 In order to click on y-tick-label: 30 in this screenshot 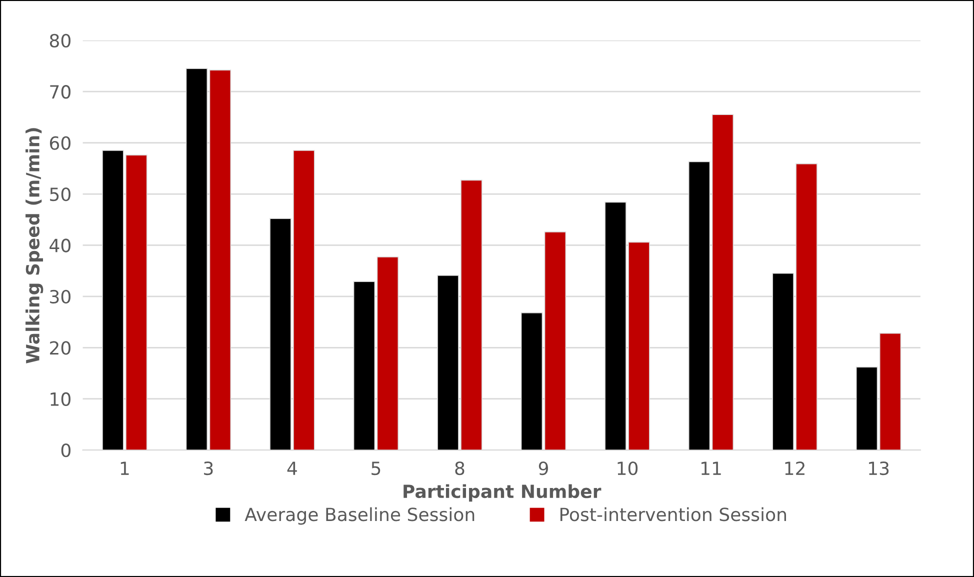, I will do `click(60, 297)`.